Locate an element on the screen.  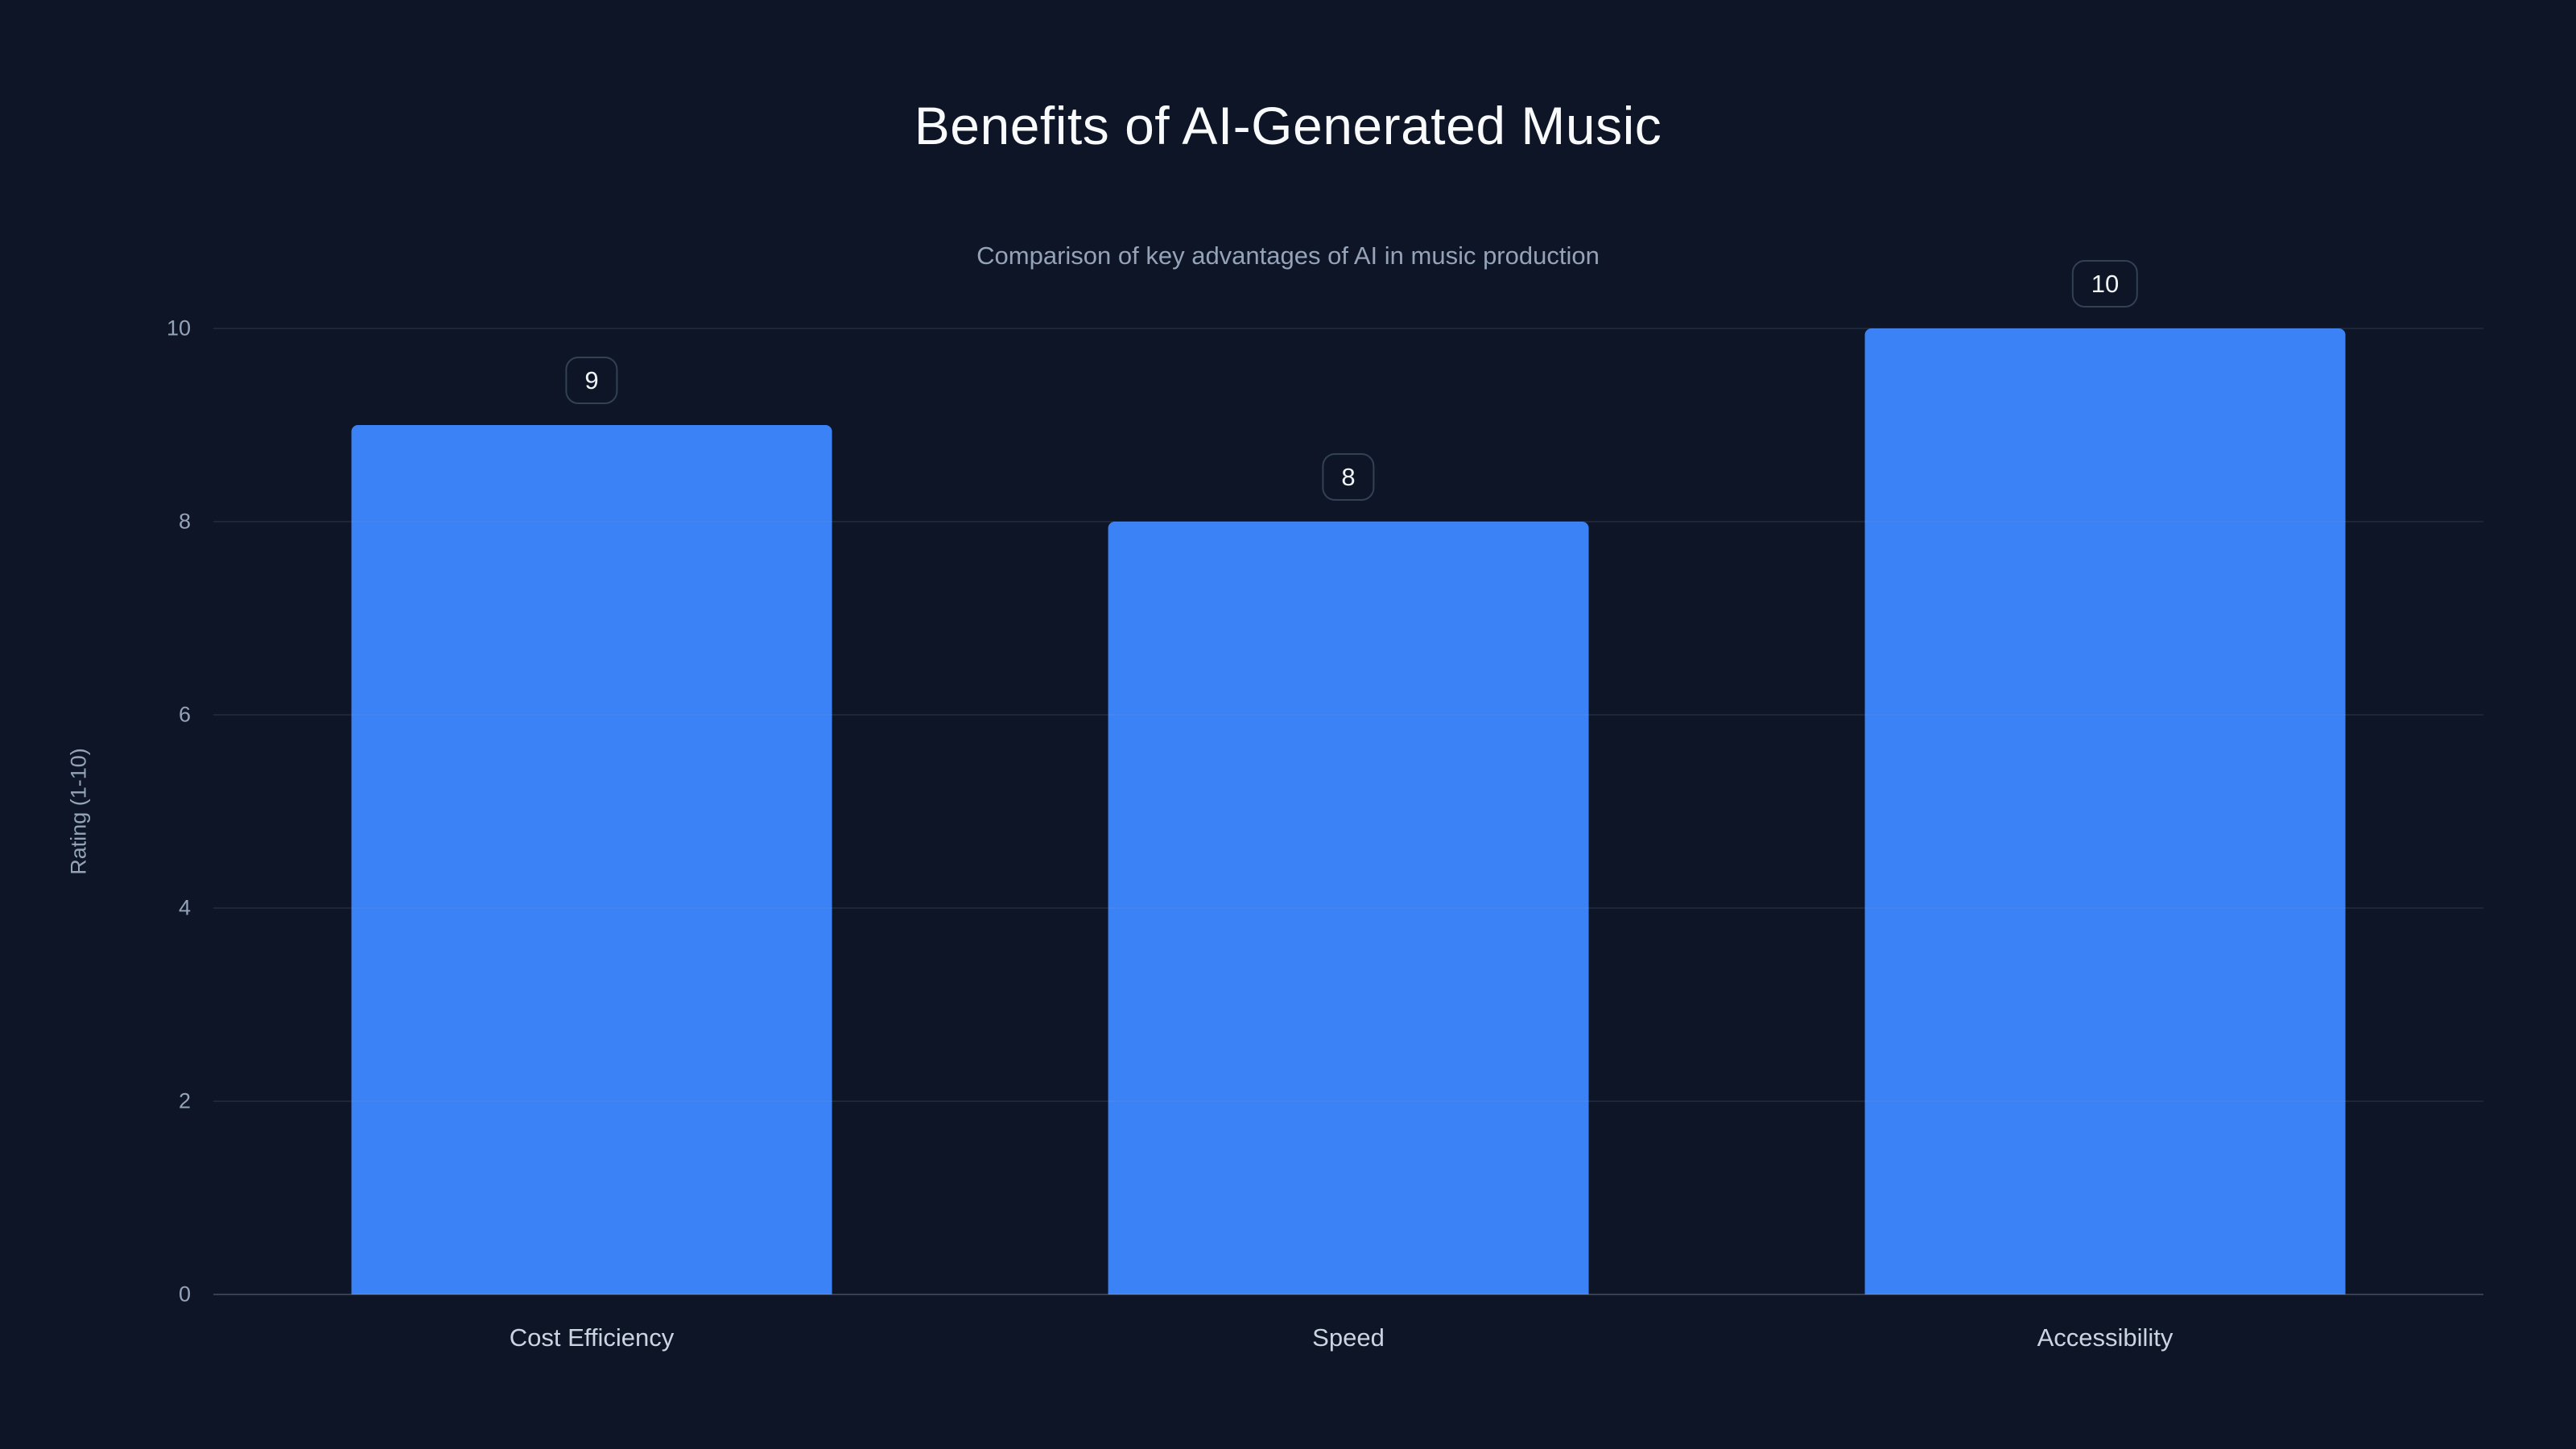
y-axis-title: Rating (1-10) is located at coordinates (78, 811).